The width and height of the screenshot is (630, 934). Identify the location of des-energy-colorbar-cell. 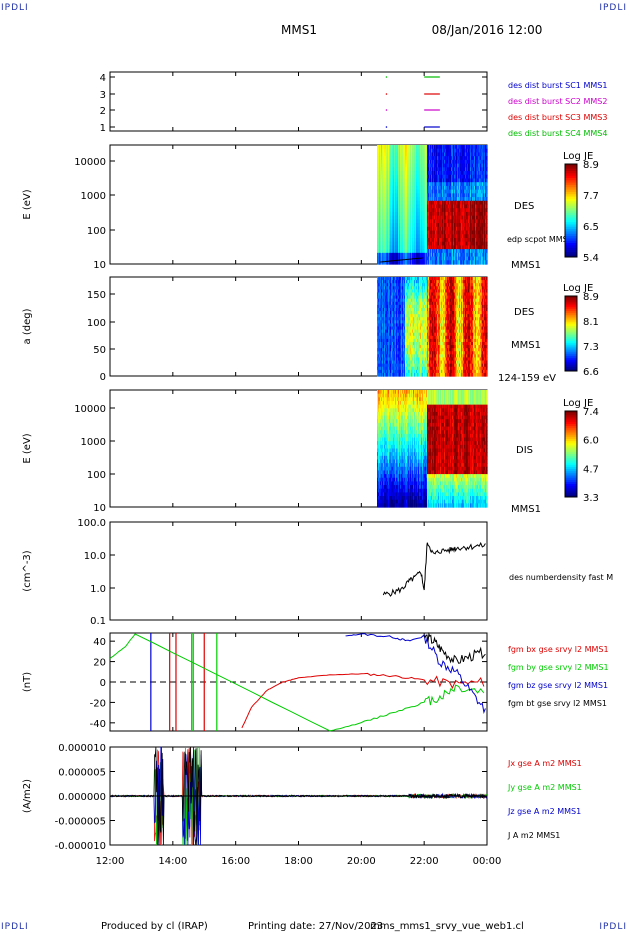
(571, 198).